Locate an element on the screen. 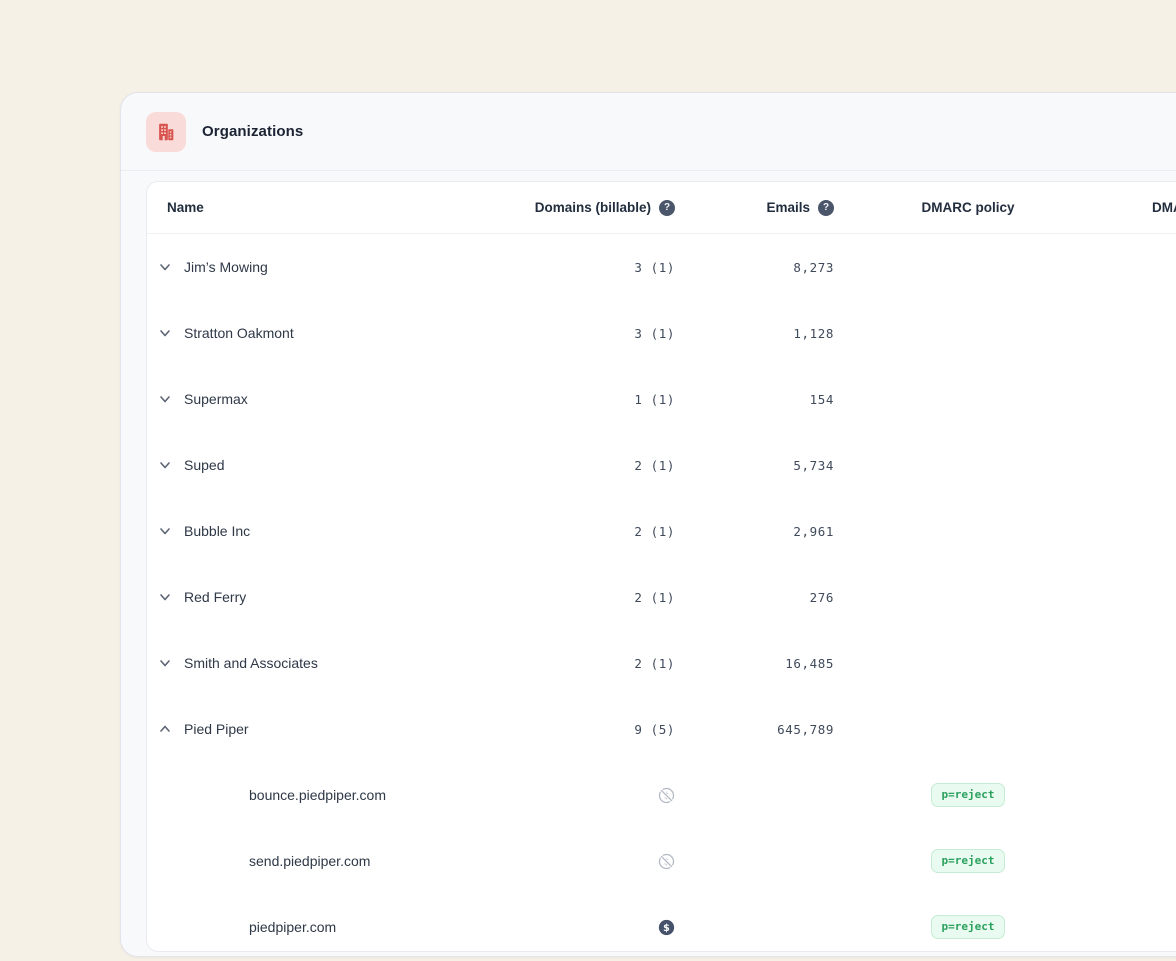 This screenshot has width=1176, height=961. dollar-icon: $ is located at coordinates (666, 927).